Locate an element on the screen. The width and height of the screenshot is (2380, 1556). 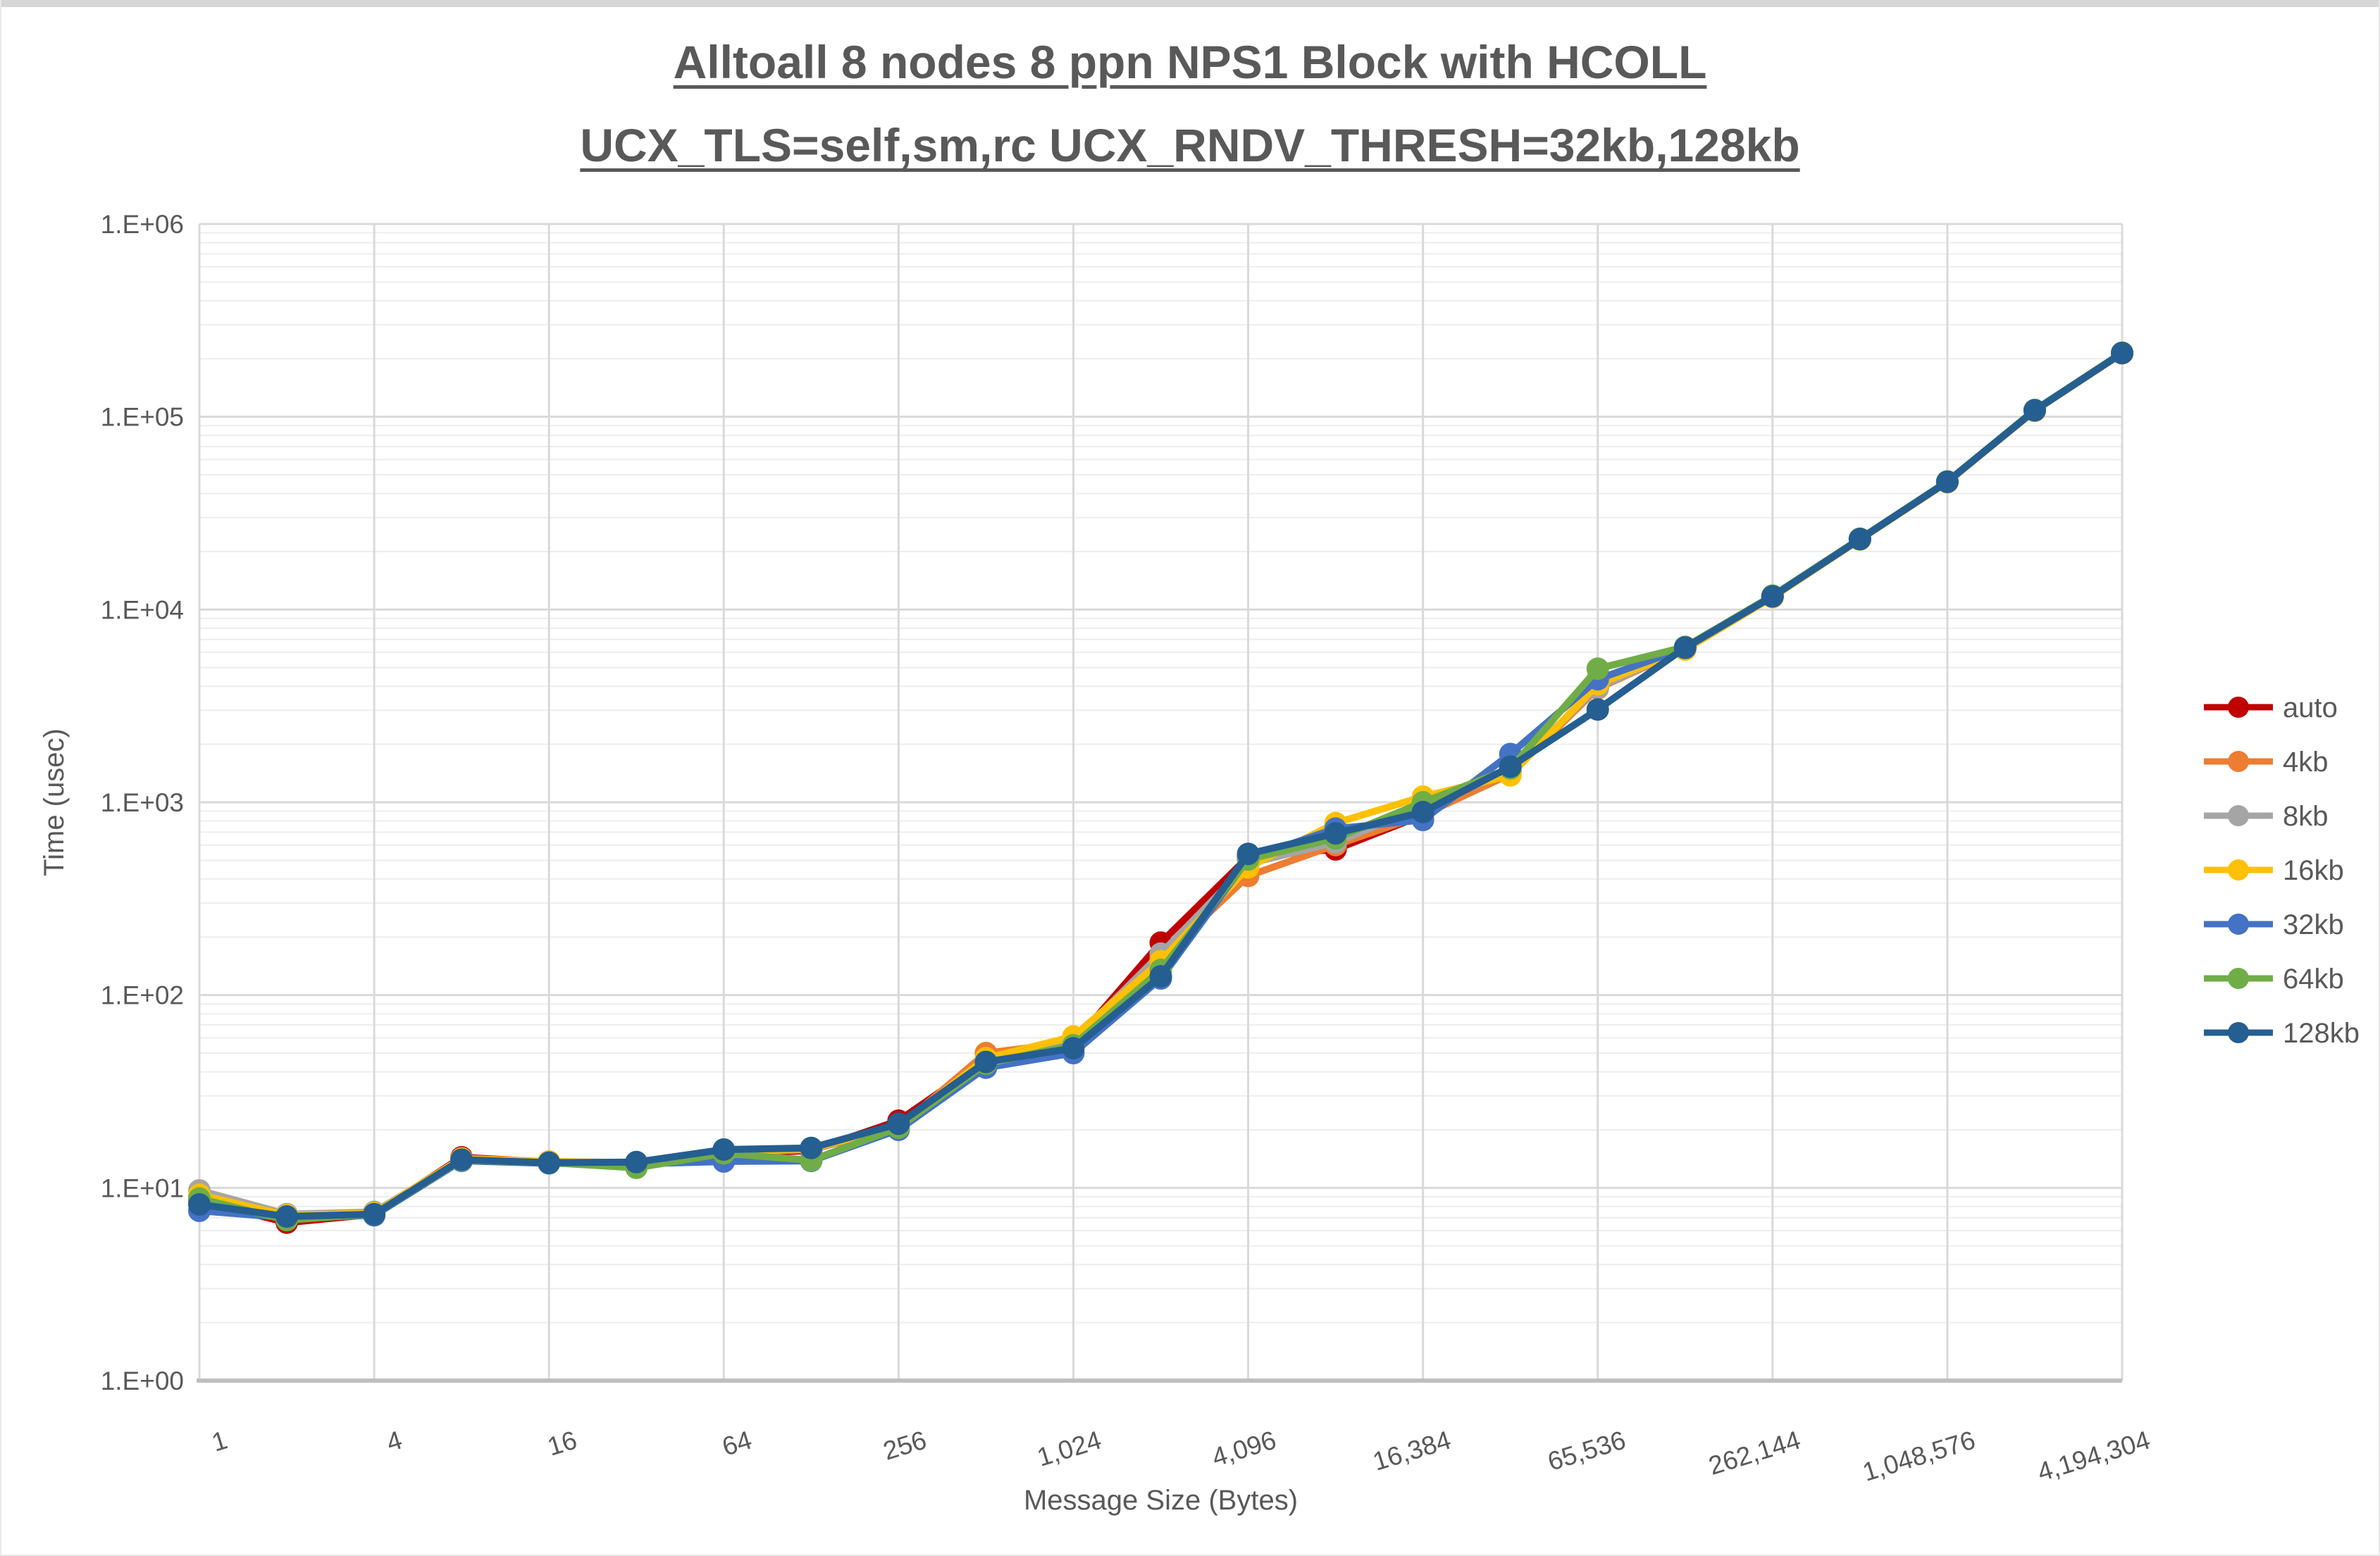
legend-item-8kb: 8kb is located at coordinates (2266, 816).